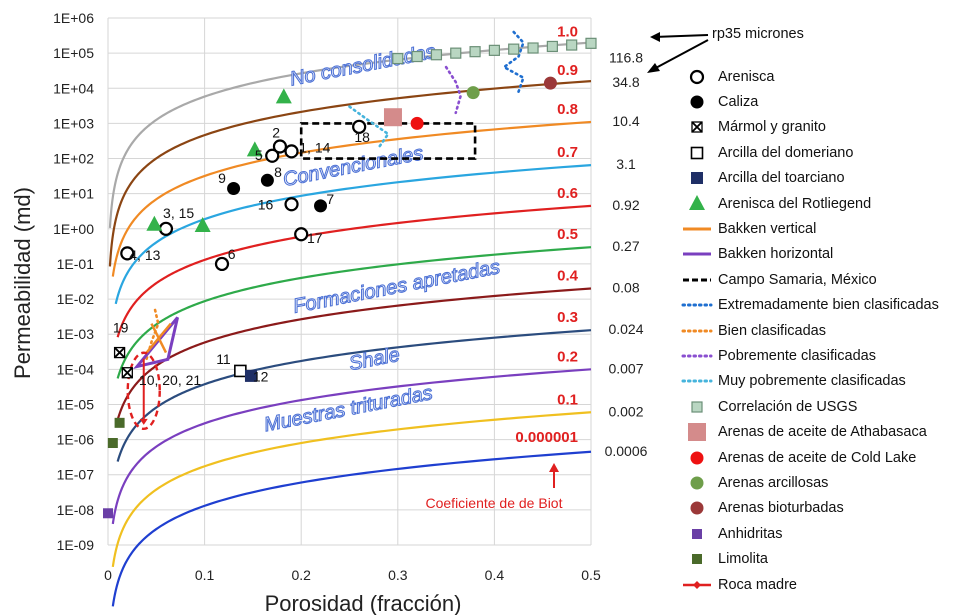 This screenshot has width=976, height=615. What do you see at coordinates (567, 32) in the screenshot?
I see `biot-label: 1.0` at bounding box center [567, 32].